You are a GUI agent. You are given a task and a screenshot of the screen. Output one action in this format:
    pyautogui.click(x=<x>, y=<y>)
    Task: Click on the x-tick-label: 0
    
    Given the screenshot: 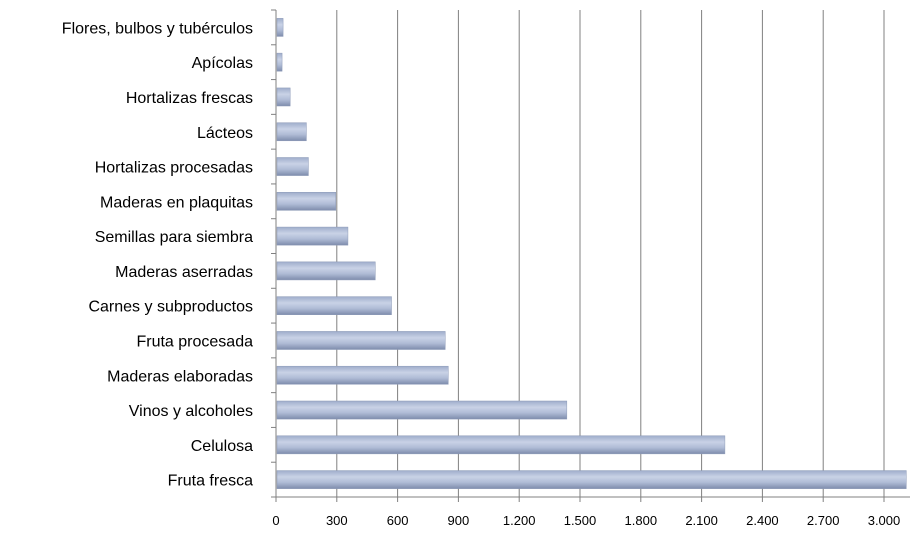 What is the action you would take?
    pyautogui.click(x=275, y=520)
    